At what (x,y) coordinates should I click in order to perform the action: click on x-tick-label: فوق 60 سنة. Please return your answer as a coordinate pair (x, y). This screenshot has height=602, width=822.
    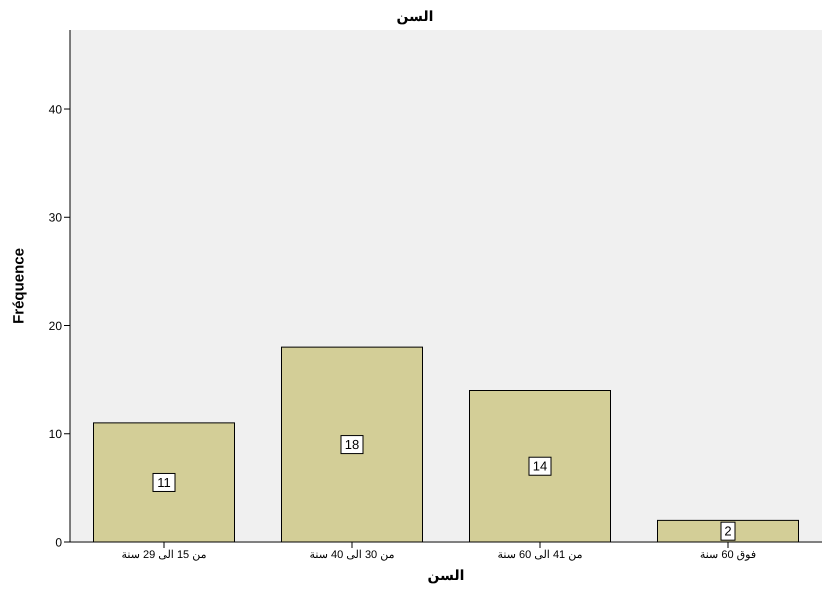
    Looking at the image, I should click on (728, 554).